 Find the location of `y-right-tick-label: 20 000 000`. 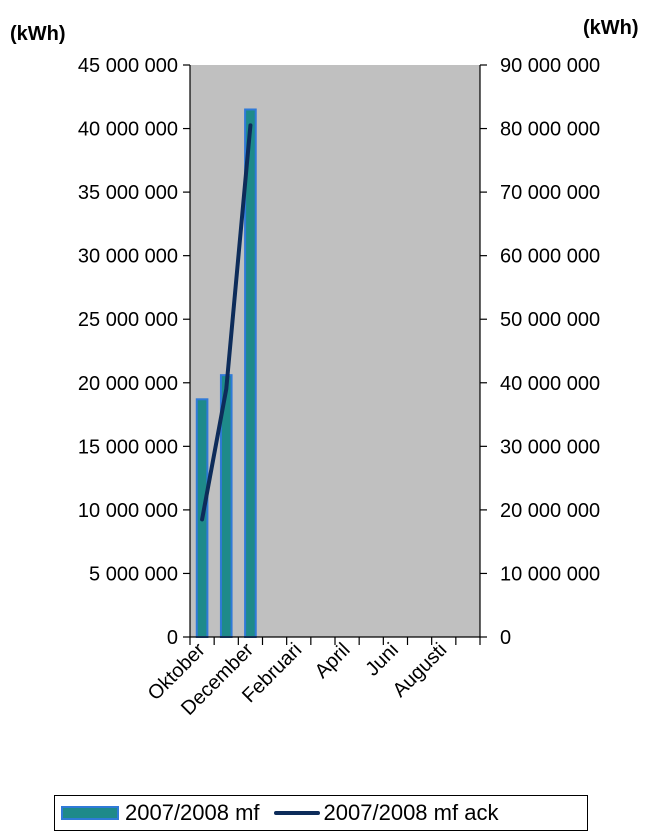

y-right-tick-label: 20 000 000 is located at coordinates (550, 511).